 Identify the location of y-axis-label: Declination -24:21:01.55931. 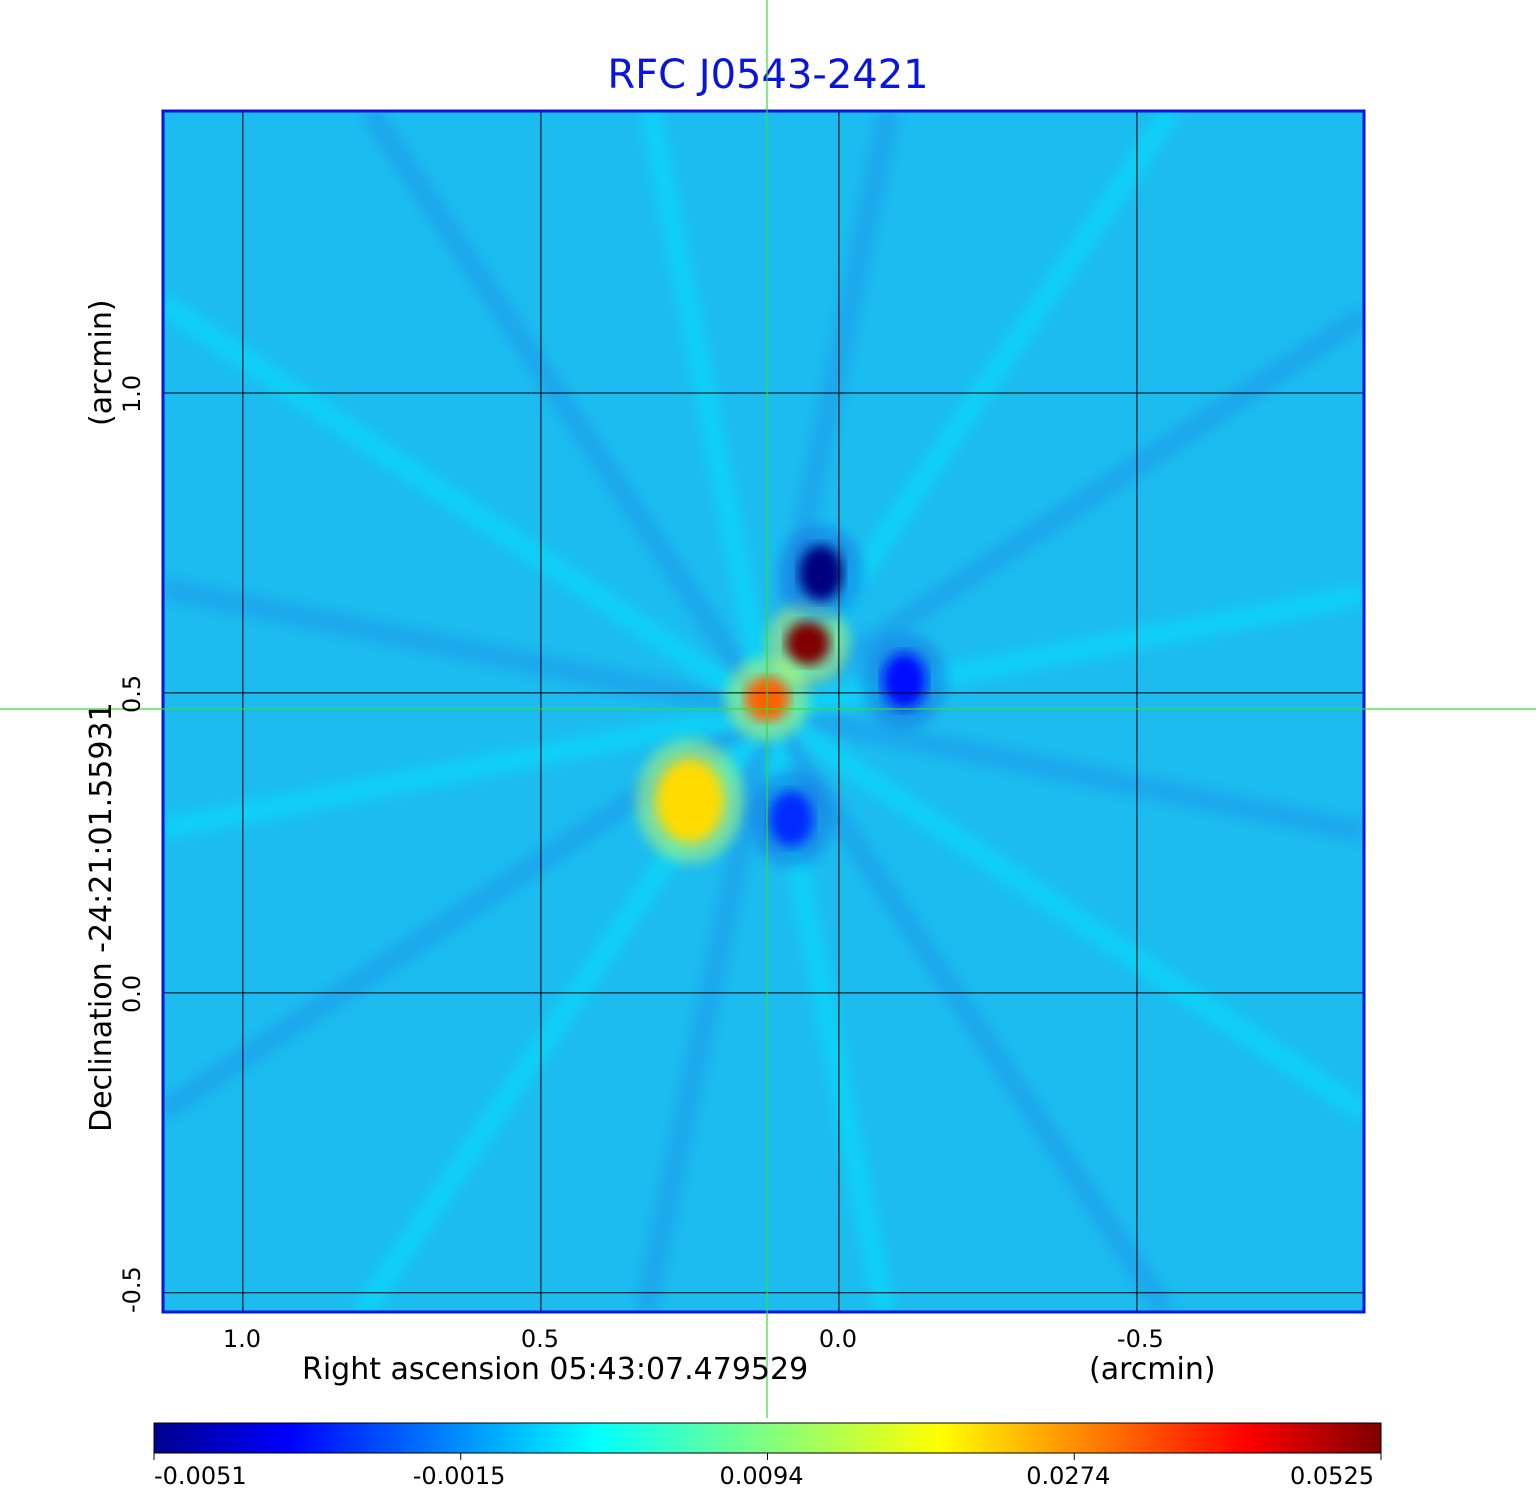
(101, 917).